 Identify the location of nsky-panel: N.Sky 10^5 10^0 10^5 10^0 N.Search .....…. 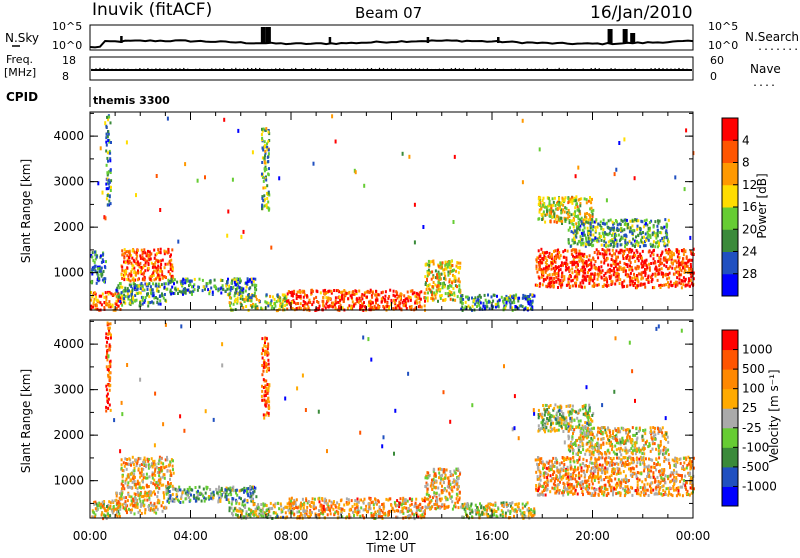
(402, 36).